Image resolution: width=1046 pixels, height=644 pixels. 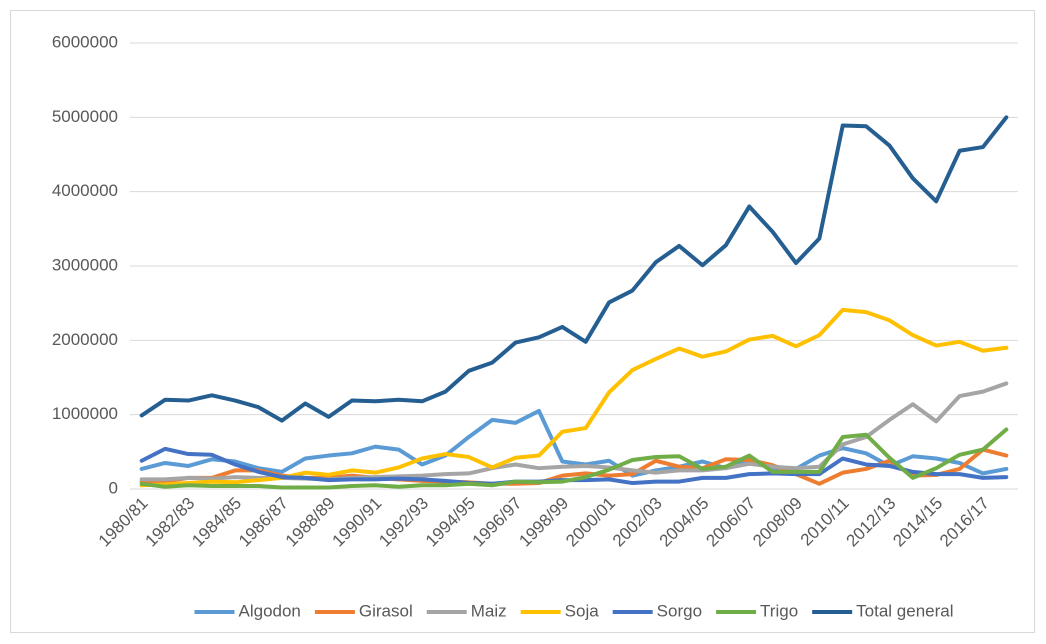 I want to click on y-tick-label: 4000000, so click(x=85, y=190).